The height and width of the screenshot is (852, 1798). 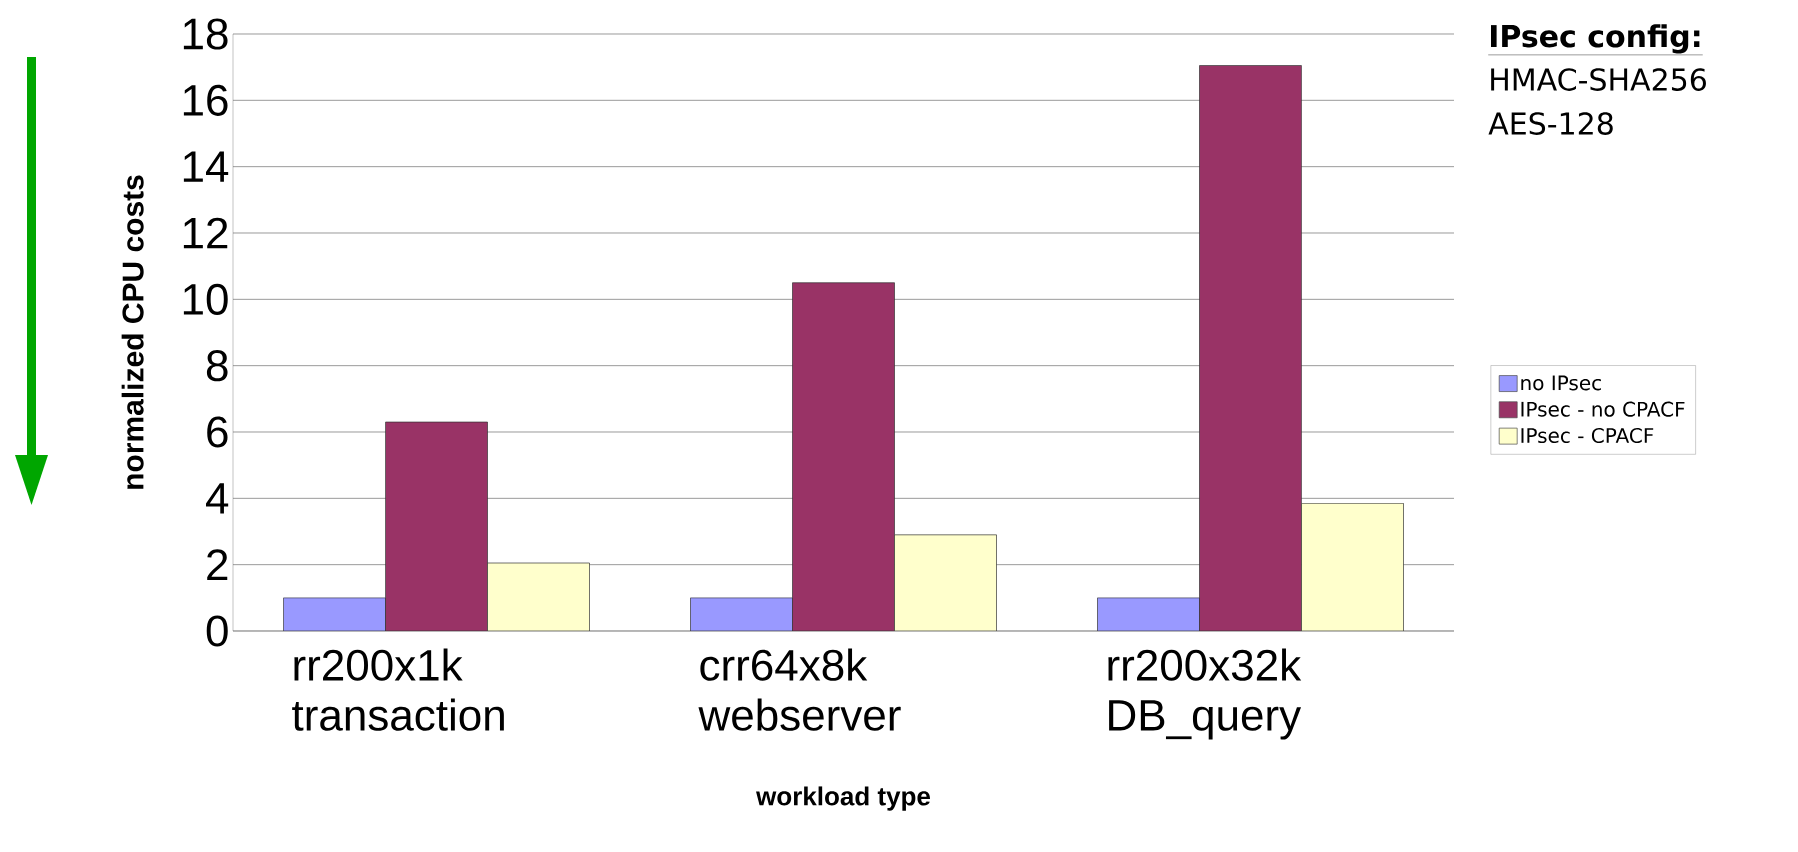 I want to click on y-axis-title: normalized CPU costs, so click(x=132, y=332).